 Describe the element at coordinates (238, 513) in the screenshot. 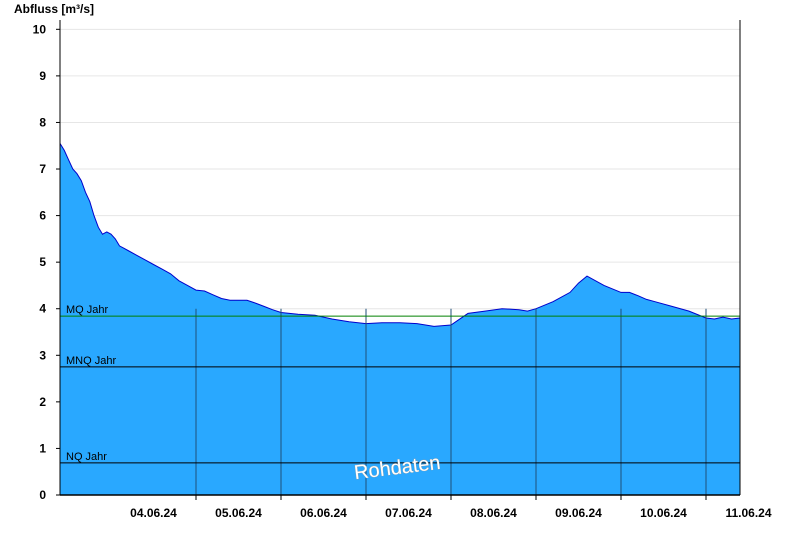

I see `x-tick-label: 05.06.24` at that location.